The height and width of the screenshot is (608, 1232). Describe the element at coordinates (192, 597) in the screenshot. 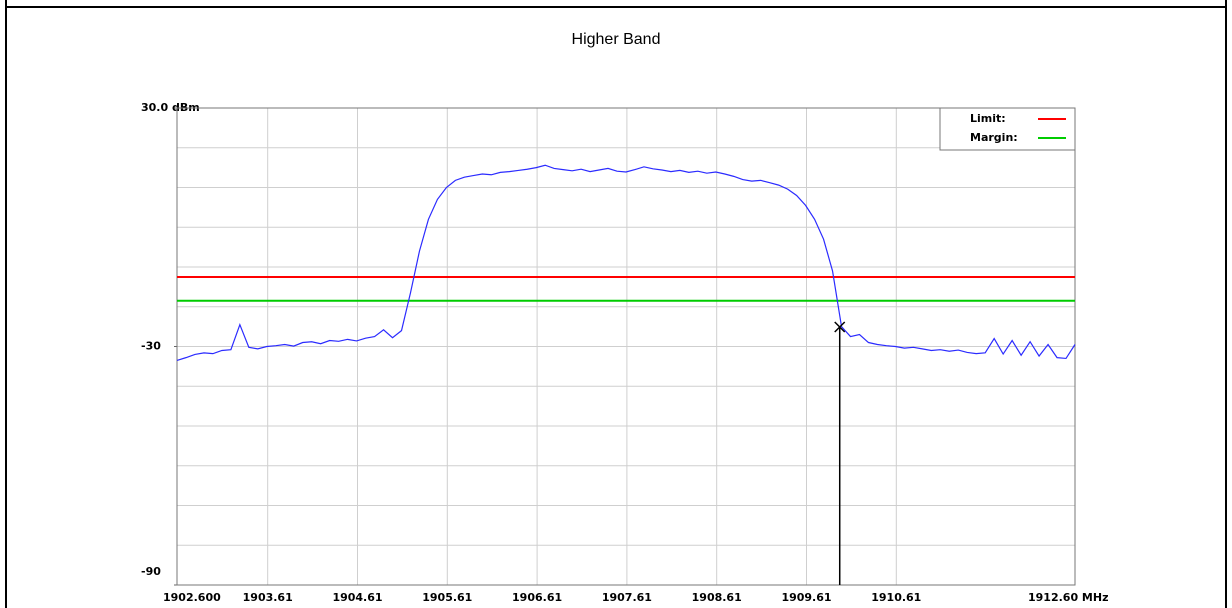

I see `x-tick-label: 1902.600` at that location.